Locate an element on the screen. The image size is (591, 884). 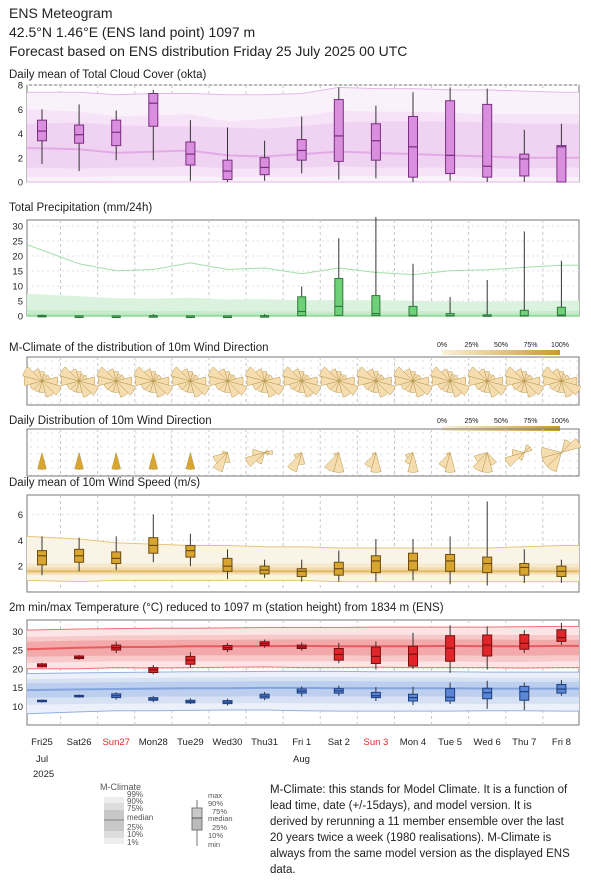
x-day-label: Mon28 is located at coordinates (153, 742).